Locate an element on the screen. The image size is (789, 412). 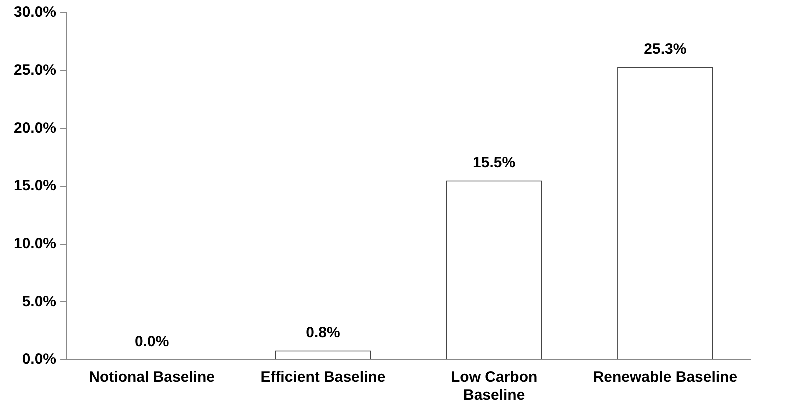
data-label: 15.5% is located at coordinates (494, 163).